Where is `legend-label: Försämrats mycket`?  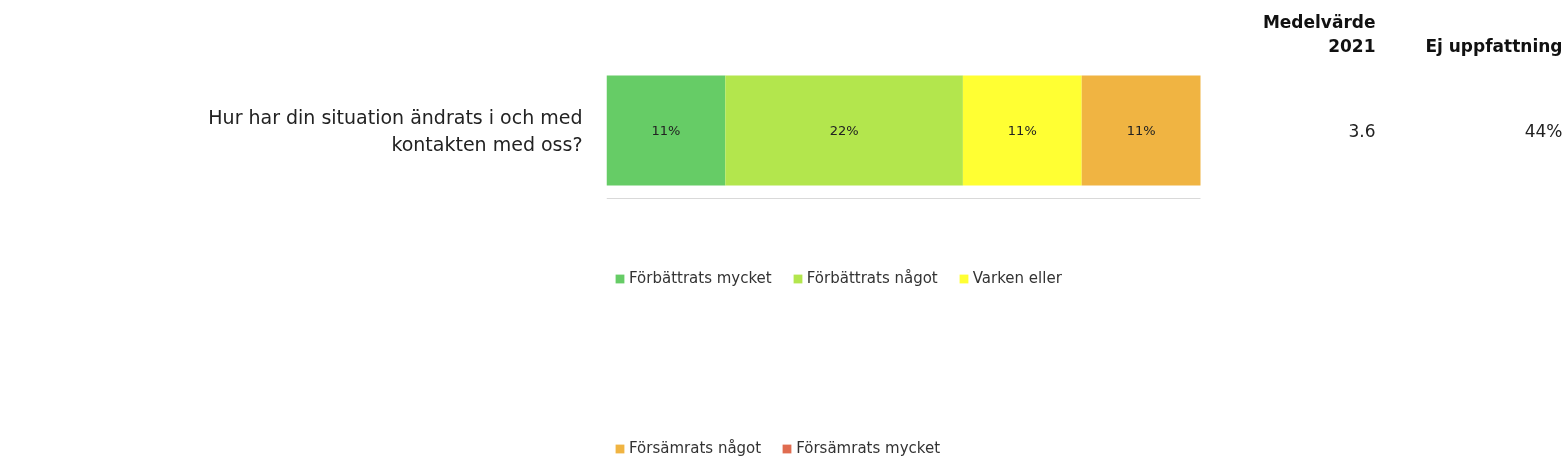 legend-label: Försämrats mycket is located at coordinates (868, 448).